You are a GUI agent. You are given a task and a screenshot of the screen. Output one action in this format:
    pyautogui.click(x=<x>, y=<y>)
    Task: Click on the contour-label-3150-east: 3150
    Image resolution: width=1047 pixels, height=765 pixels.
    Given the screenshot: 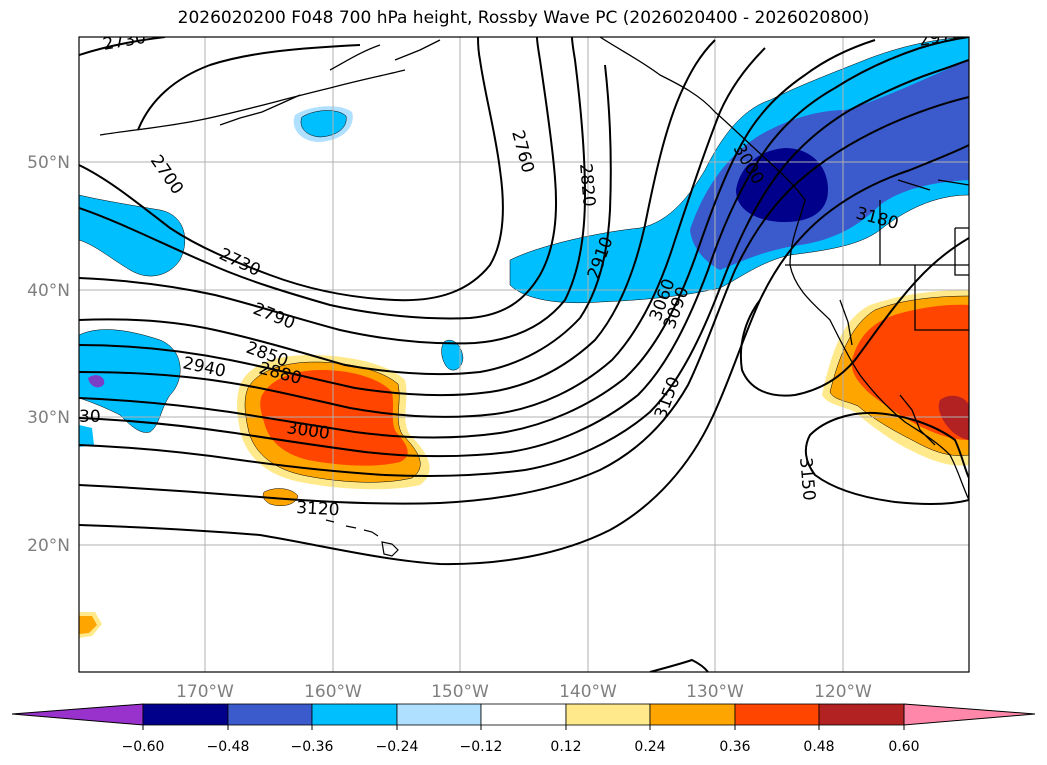 What is the action you would take?
    pyautogui.click(x=807, y=479)
    